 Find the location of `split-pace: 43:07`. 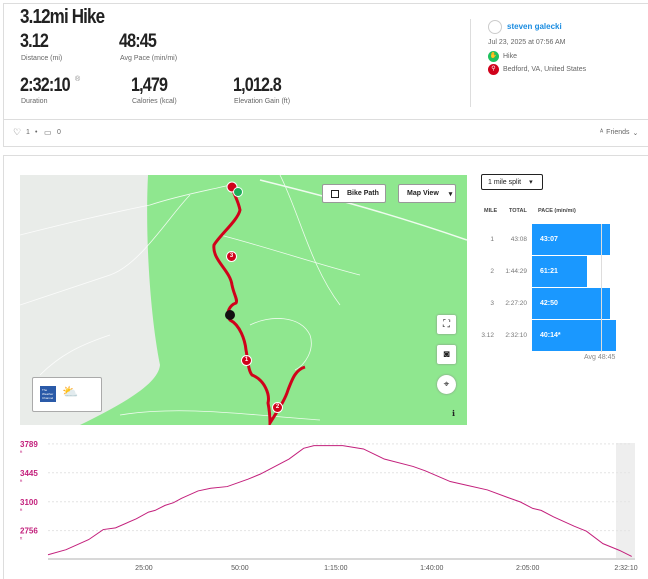

split-pace: 43:07 is located at coordinates (549, 239).